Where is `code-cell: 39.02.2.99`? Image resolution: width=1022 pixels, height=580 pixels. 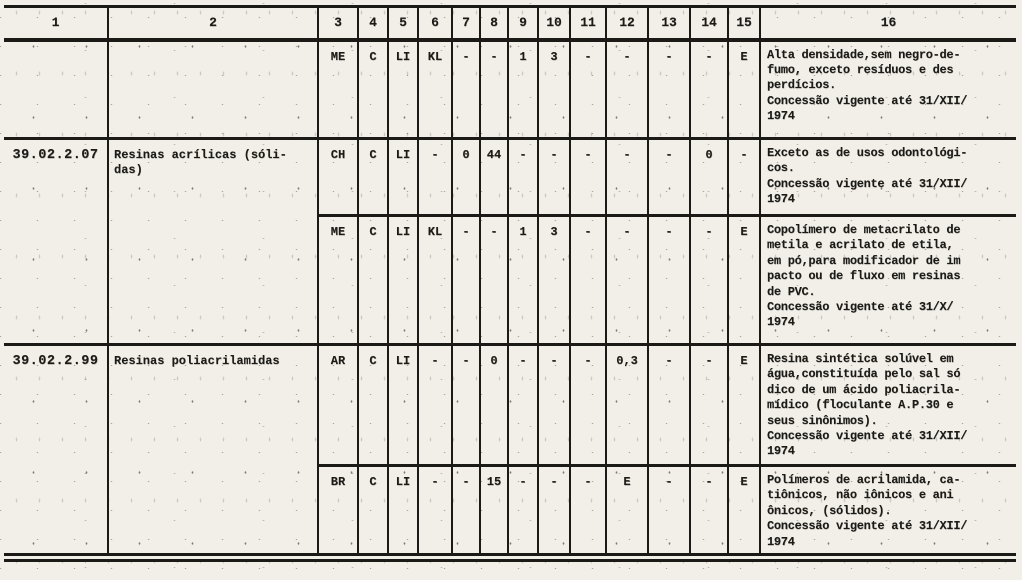
code-cell: 39.02.2.99 is located at coordinates (56, 449).